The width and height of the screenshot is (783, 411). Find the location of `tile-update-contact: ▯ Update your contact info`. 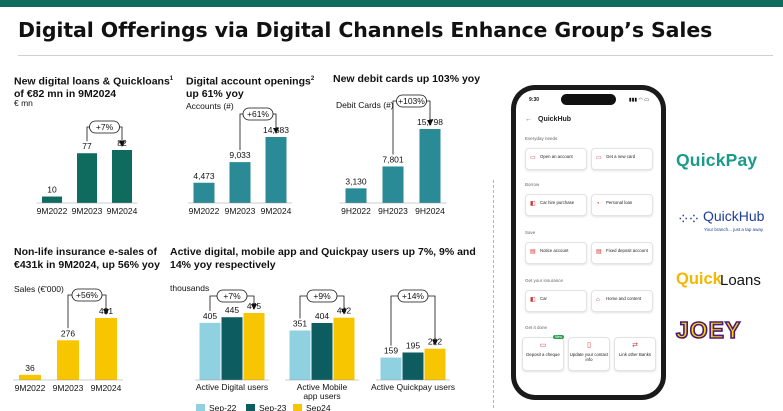

tile-update-contact: ▯ Update your contact info is located at coordinates (589, 354).